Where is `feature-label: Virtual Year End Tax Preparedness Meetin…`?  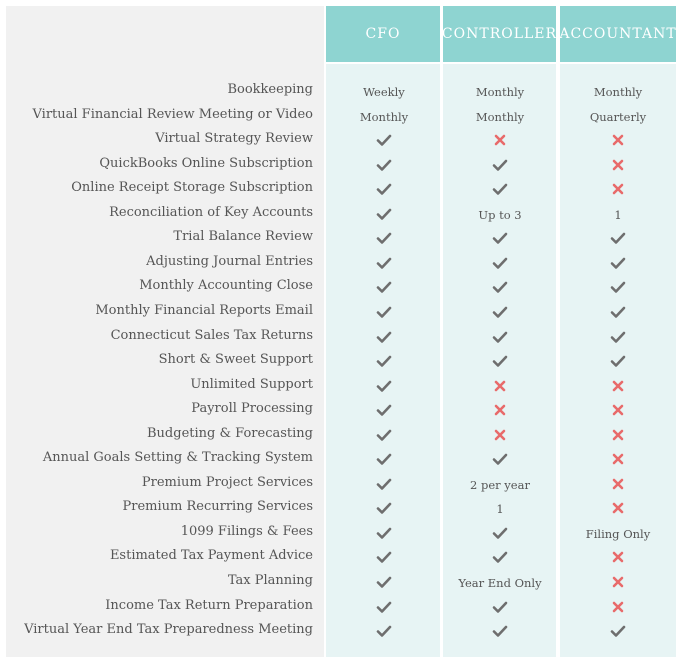
feature-label: Virtual Year End Tax Preparedness Meetin… is located at coordinates (168, 630).